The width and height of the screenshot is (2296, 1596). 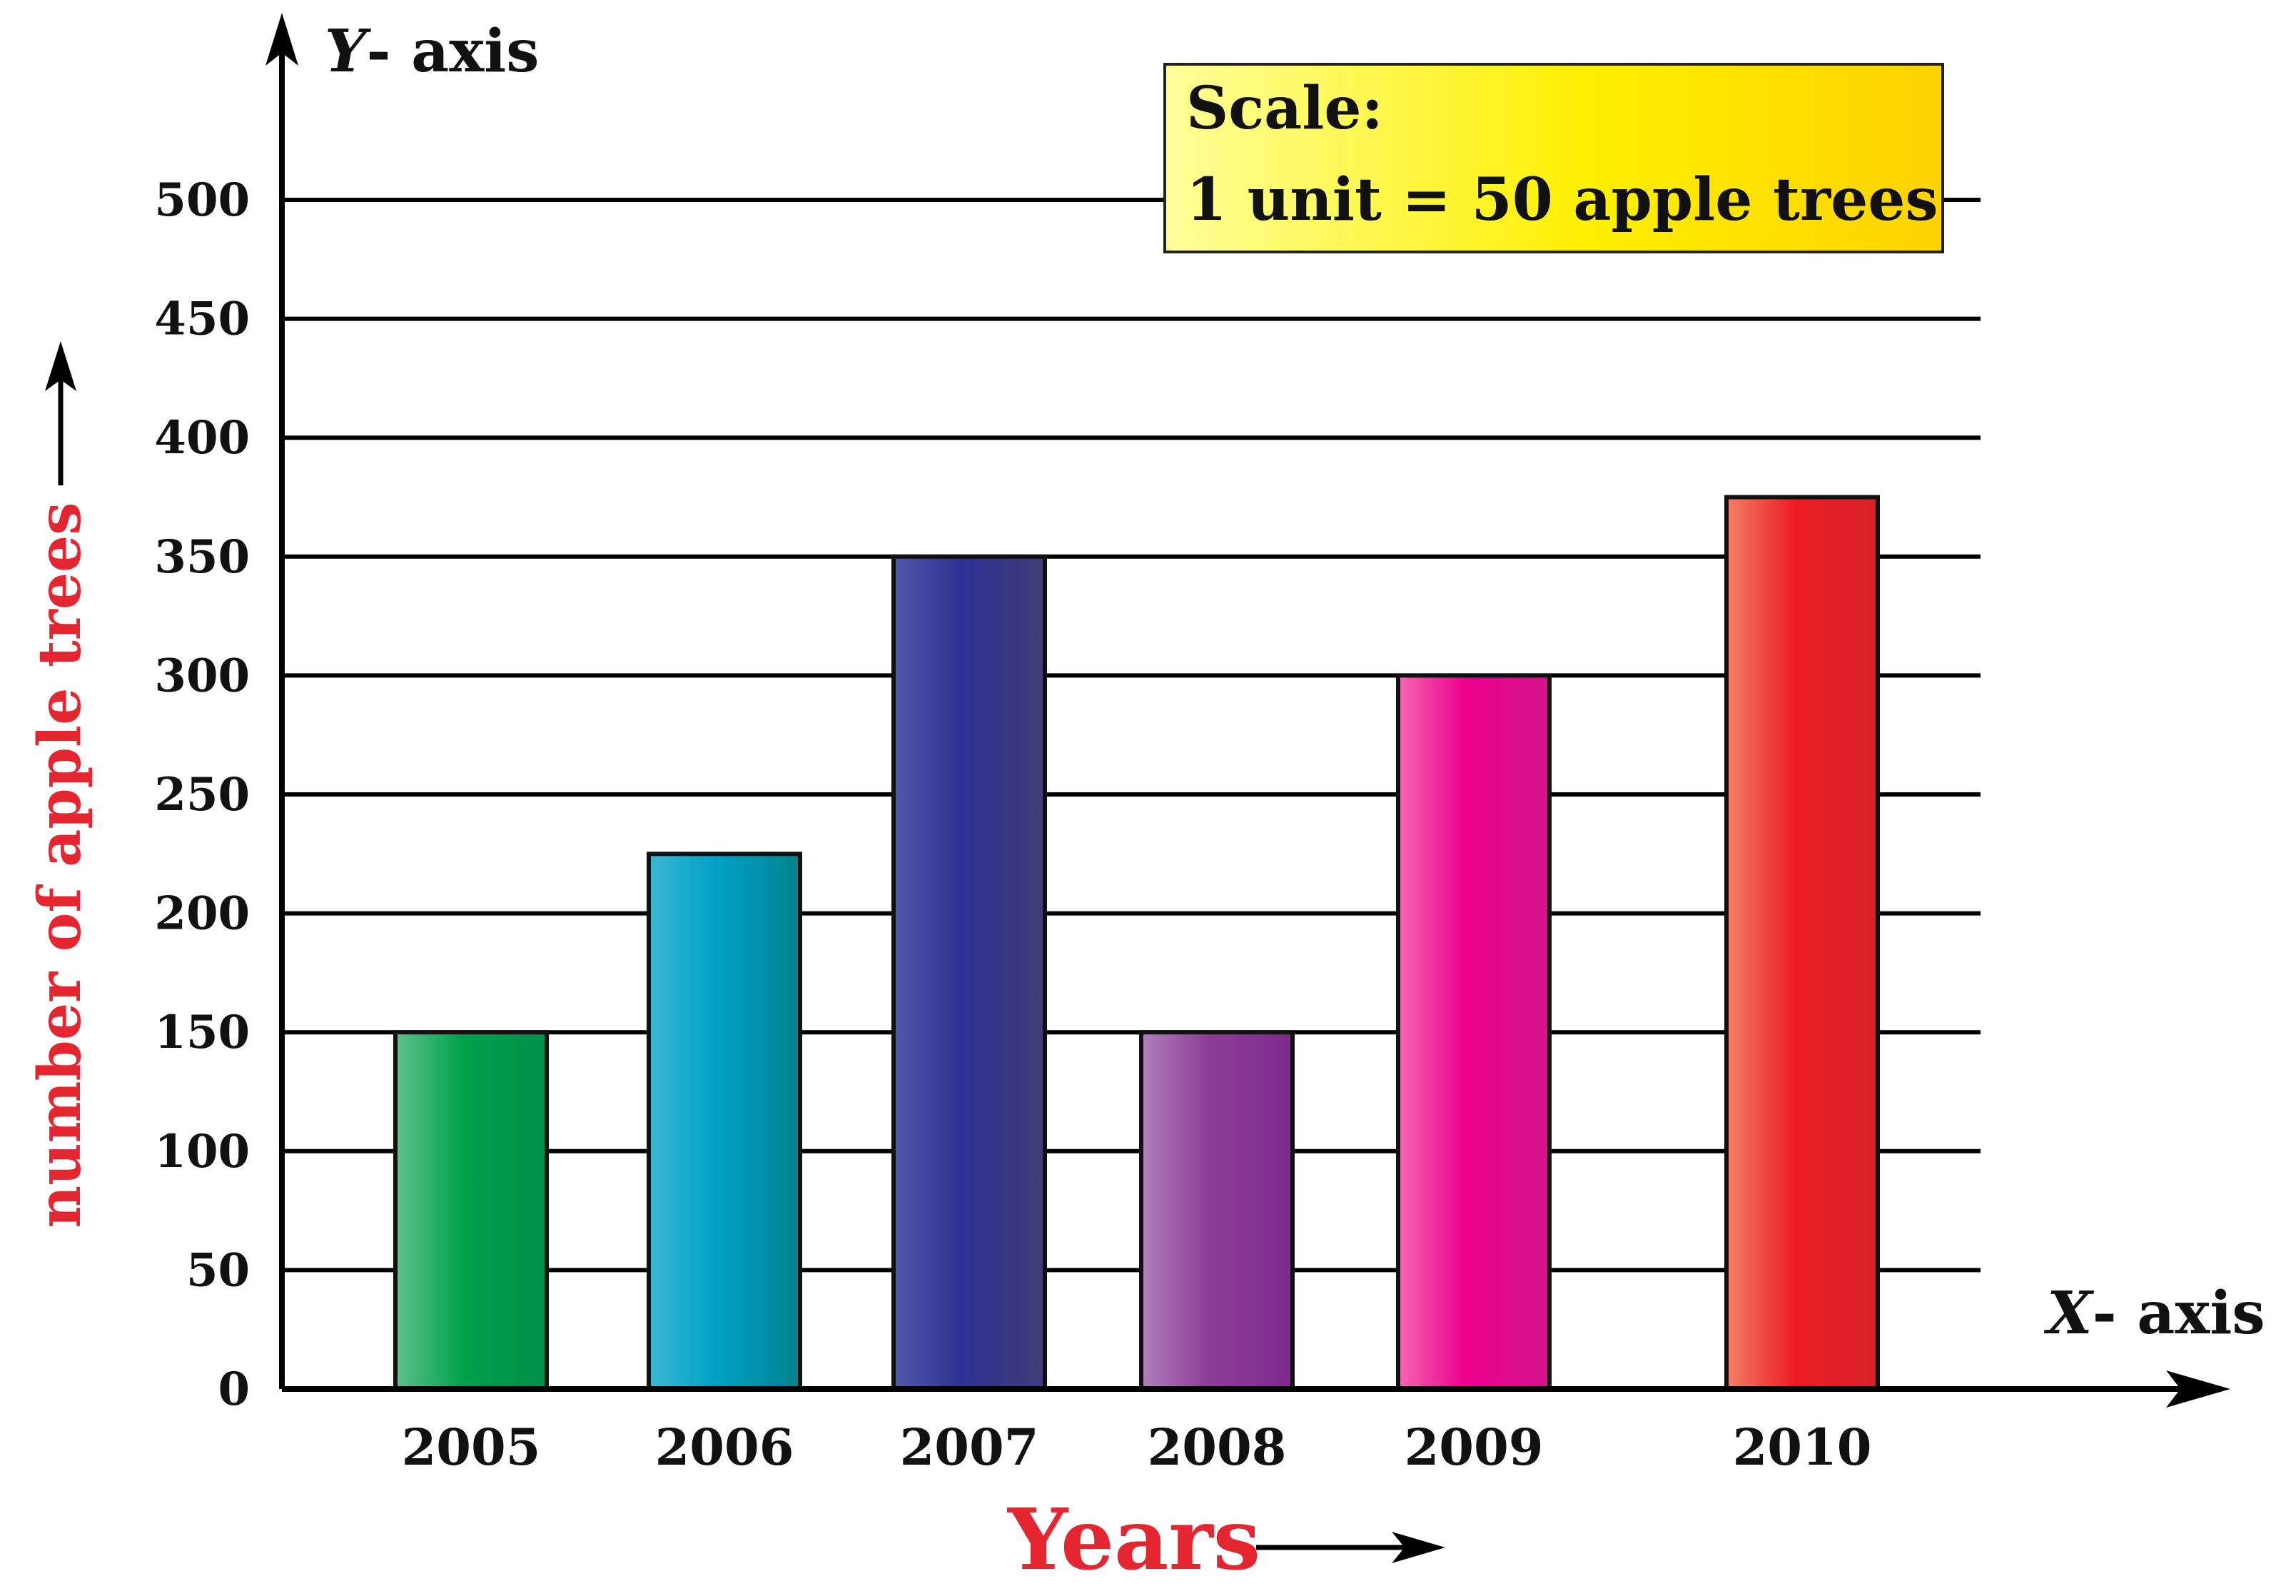 What do you see at coordinates (1133, 1539) in the screenshot?
I see `x-label: Years` at bounding box center [1133, 1539].